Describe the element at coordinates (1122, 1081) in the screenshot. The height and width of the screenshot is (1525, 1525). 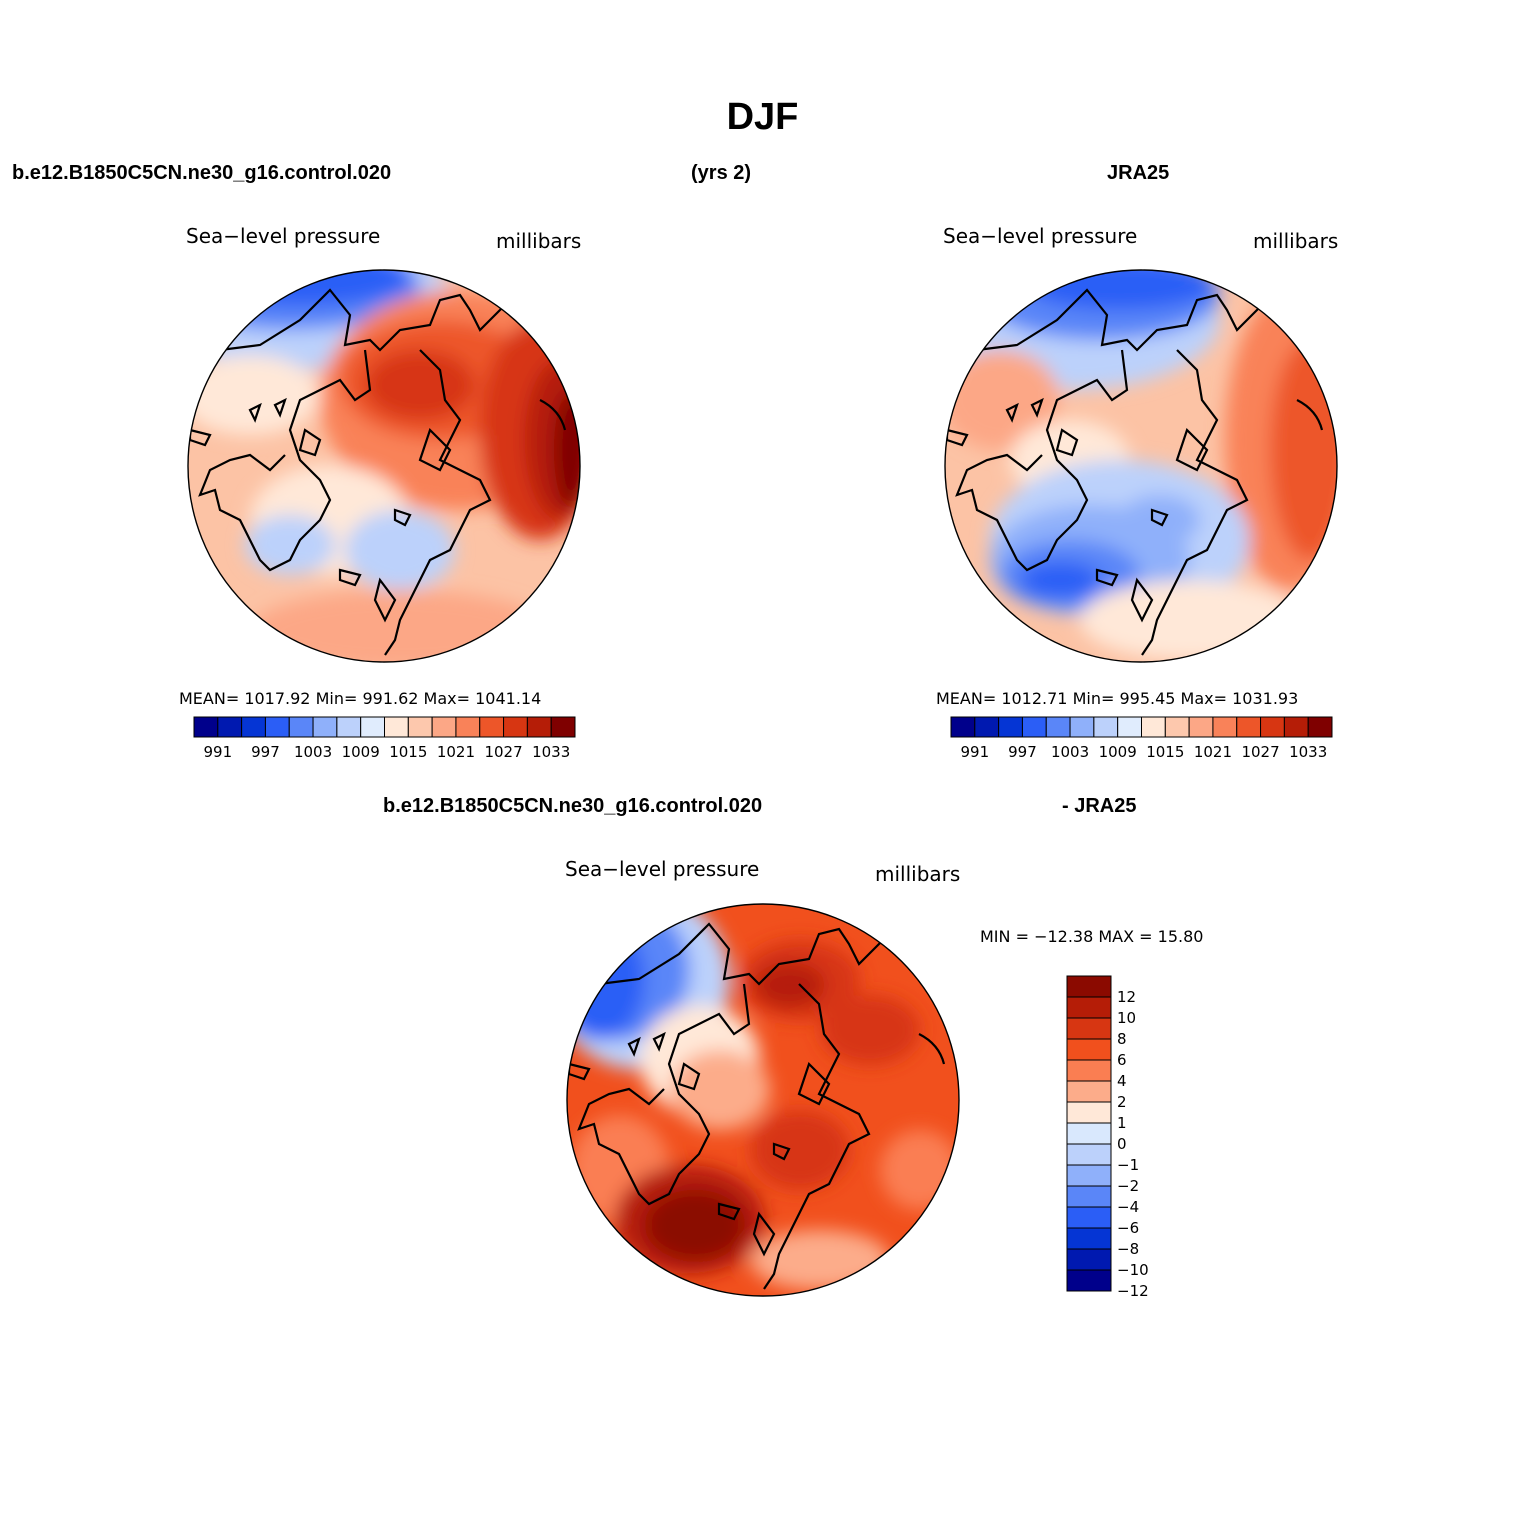
I see `diff-colorbar-tick-label: 4` at that location.